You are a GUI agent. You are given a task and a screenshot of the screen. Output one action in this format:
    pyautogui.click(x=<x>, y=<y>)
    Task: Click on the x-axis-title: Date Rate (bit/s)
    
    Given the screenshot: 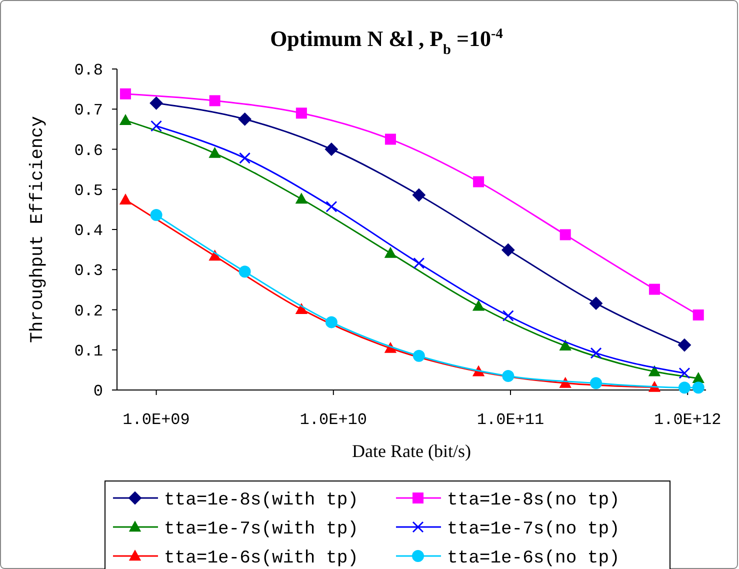 What is the action you would take?
    pyautogui.click(x=411, y=451)
    